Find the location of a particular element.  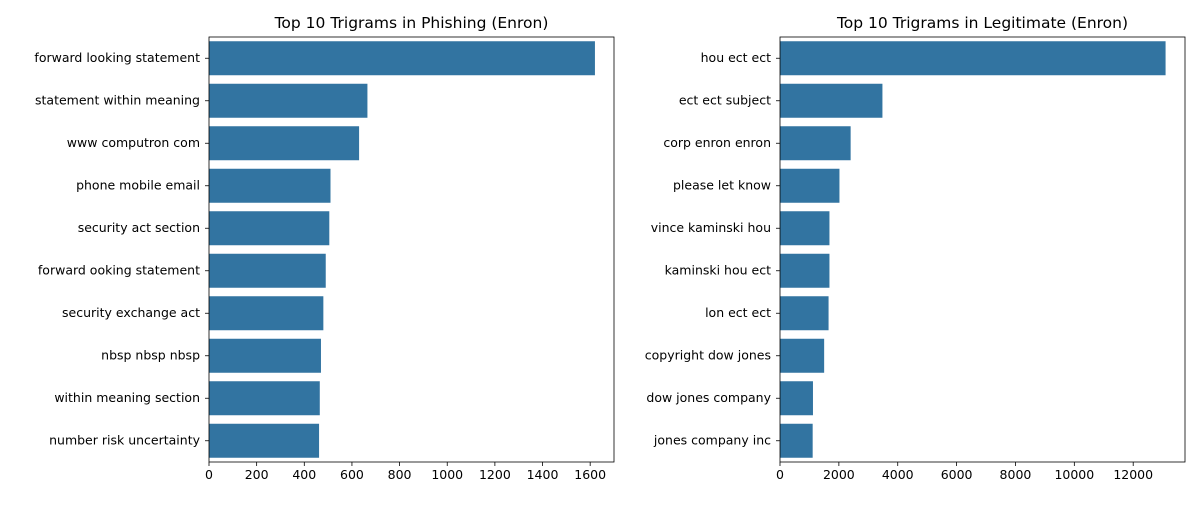

category-label: please let know is located at coordinates (722, 184).